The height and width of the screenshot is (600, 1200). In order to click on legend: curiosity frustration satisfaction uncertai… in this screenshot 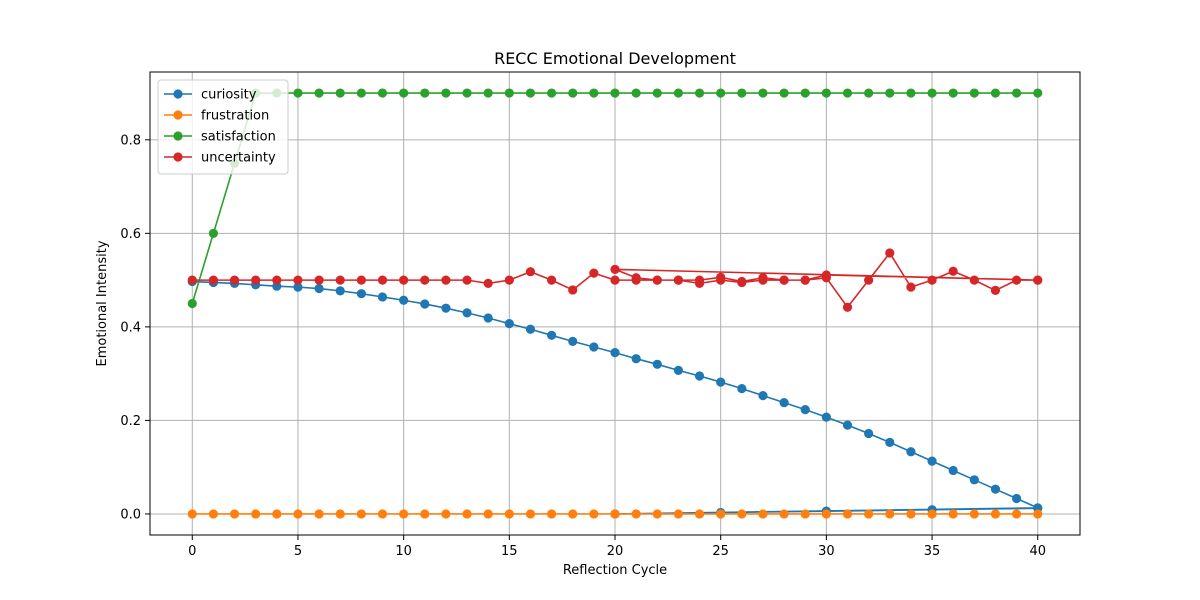, I will do `click(223, 127)`.